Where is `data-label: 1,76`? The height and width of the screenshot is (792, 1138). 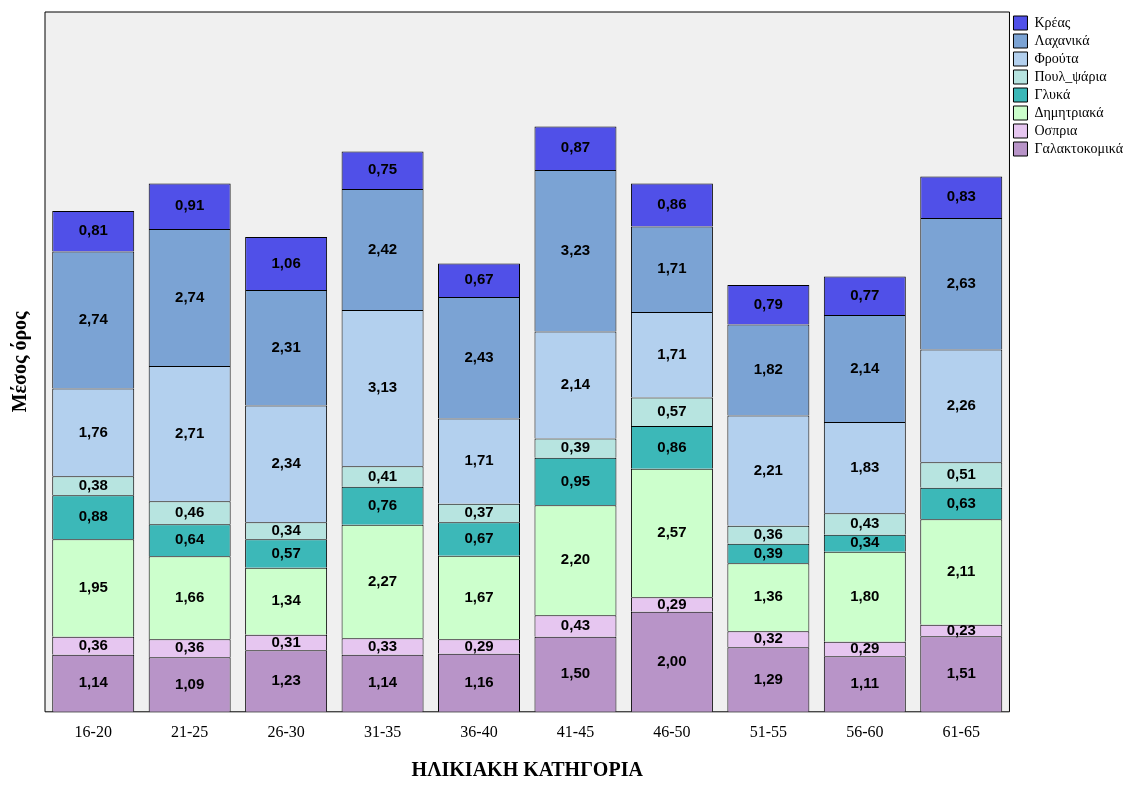 data-label: 1,76 is located at coordinates (93, 431).